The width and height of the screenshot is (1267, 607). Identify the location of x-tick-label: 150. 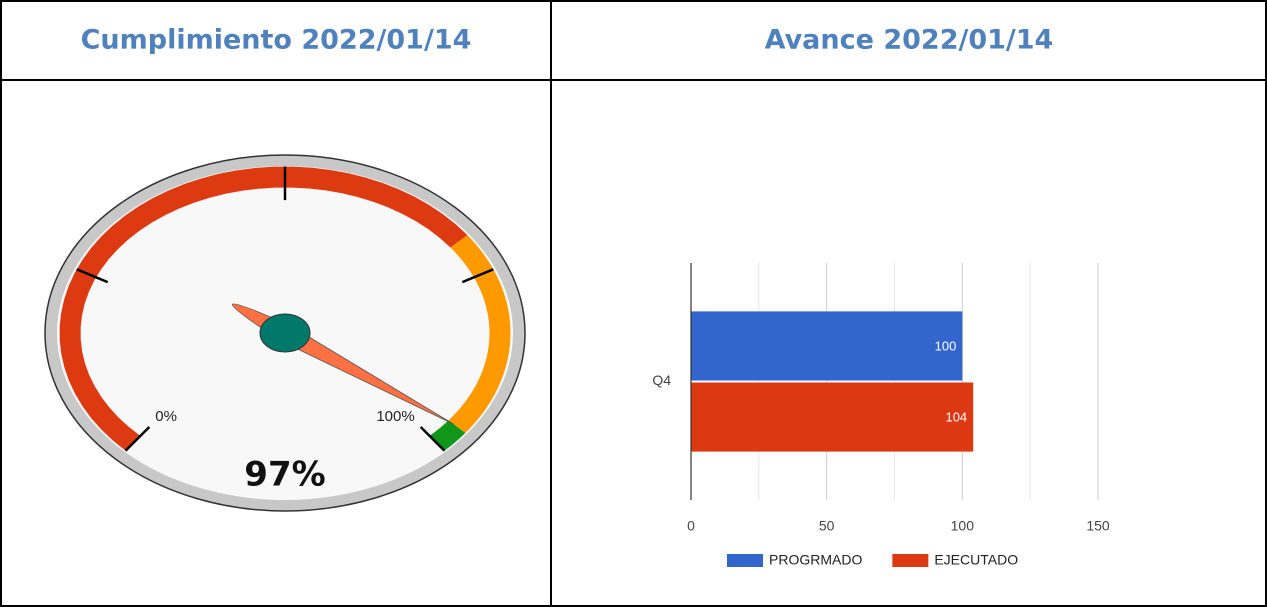
(1098, 526).